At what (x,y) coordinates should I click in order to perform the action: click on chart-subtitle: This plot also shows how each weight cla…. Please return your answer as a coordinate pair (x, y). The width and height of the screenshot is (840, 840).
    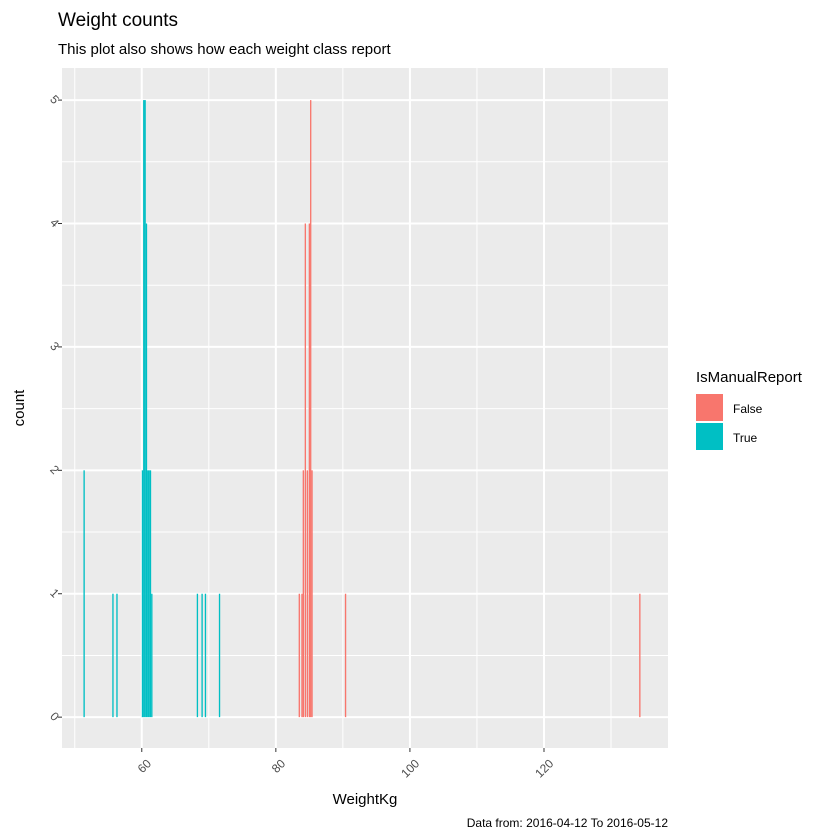
    Looking at the image, I should click on (224, 49).